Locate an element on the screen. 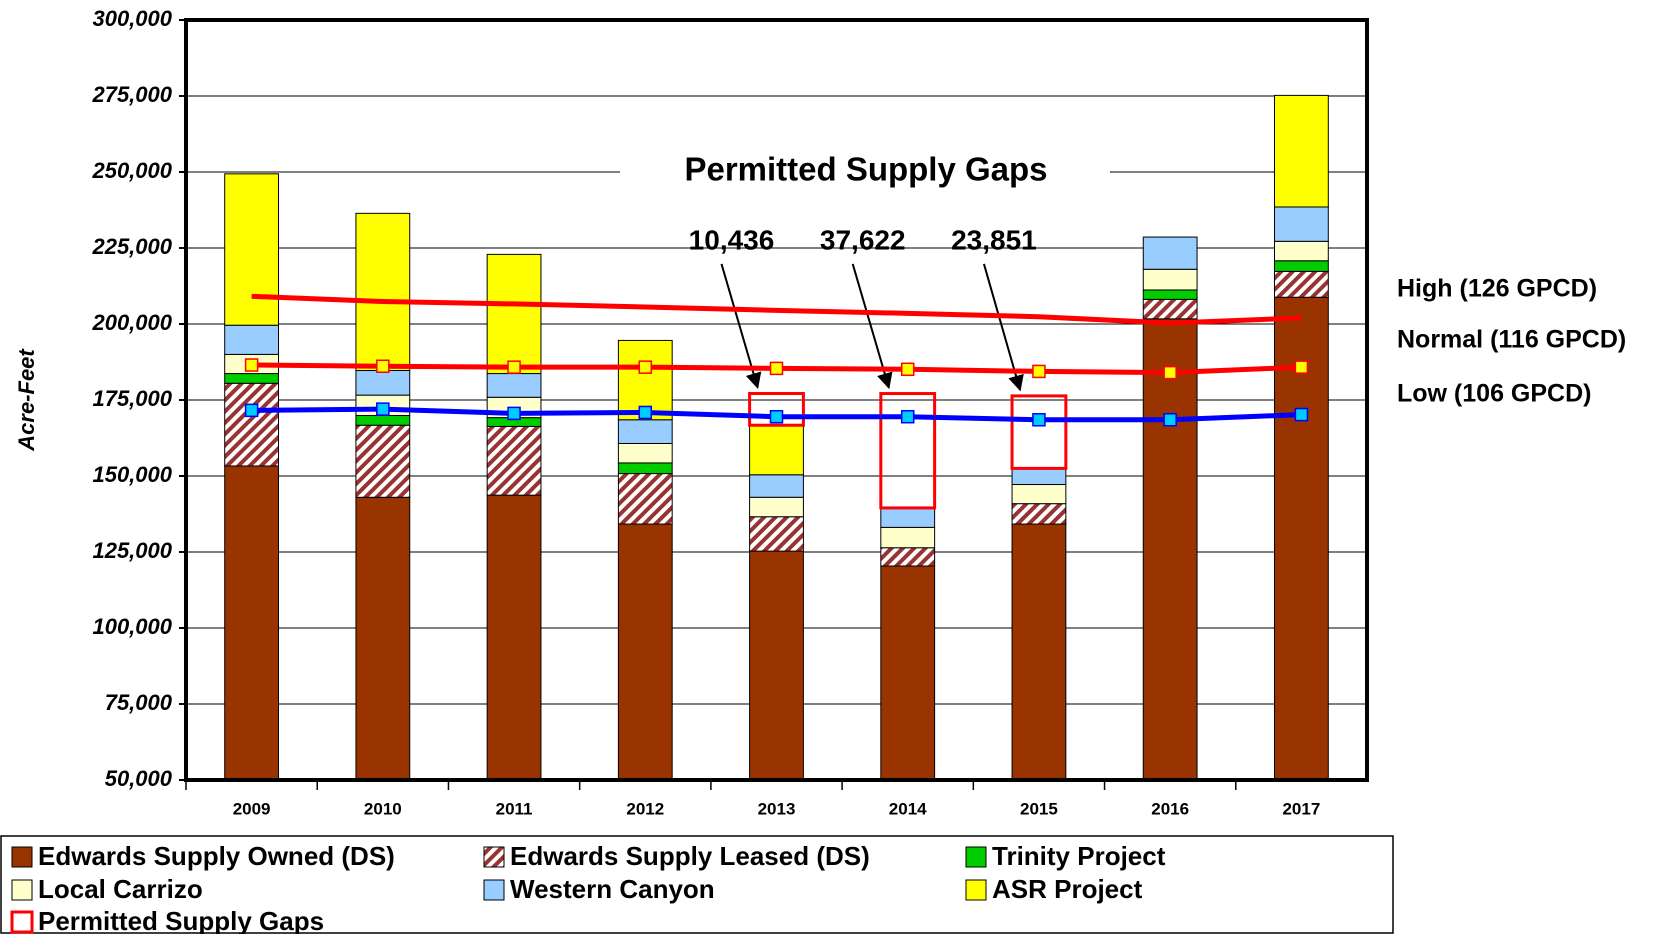 The image size is (1675, 934). line-label: Normal (116 GPCD) is located at coordinates (1511, 340).